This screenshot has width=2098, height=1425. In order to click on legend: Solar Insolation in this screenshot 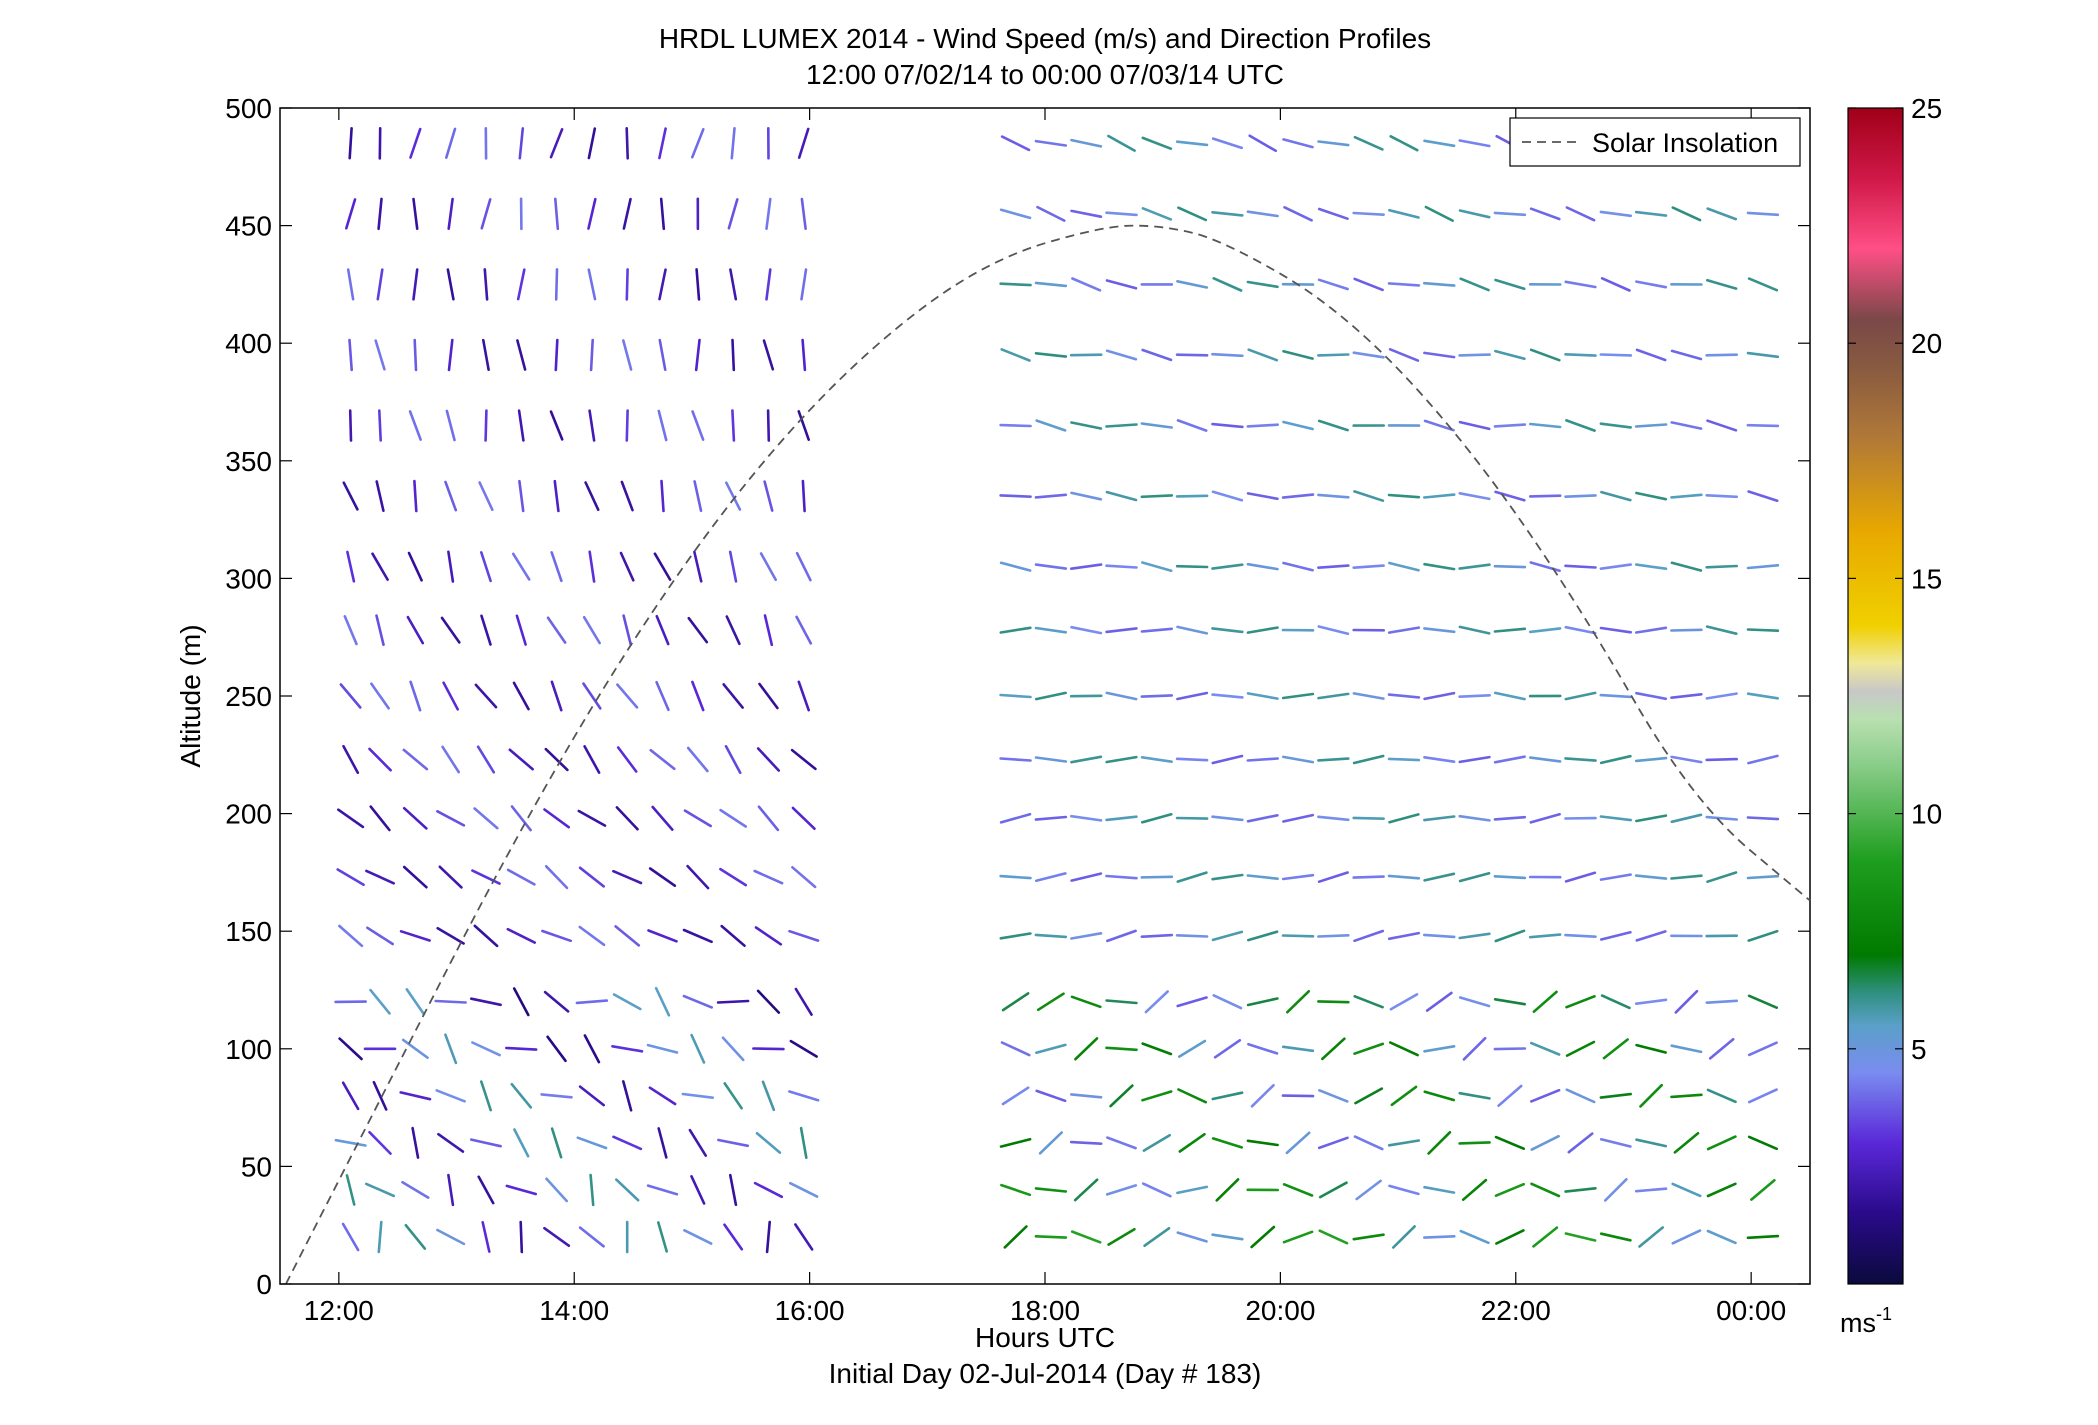, I will do `click(1655, 142)`.